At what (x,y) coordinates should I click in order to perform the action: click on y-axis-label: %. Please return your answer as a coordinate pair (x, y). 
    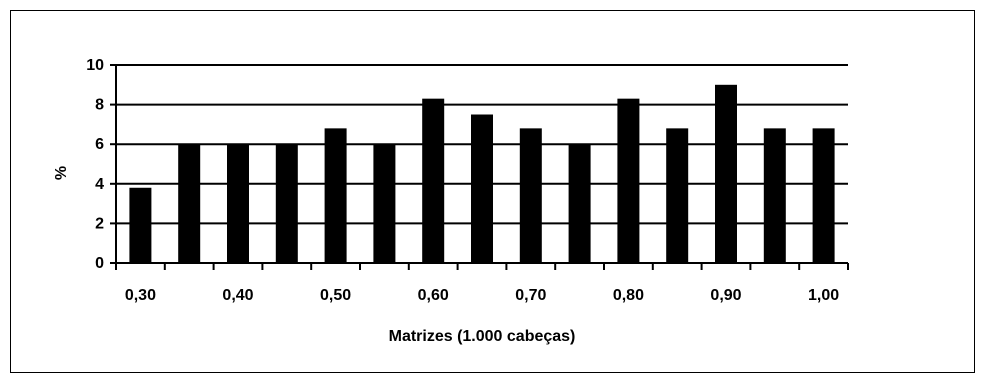
    Looking at the image, I should click on (61, 173).